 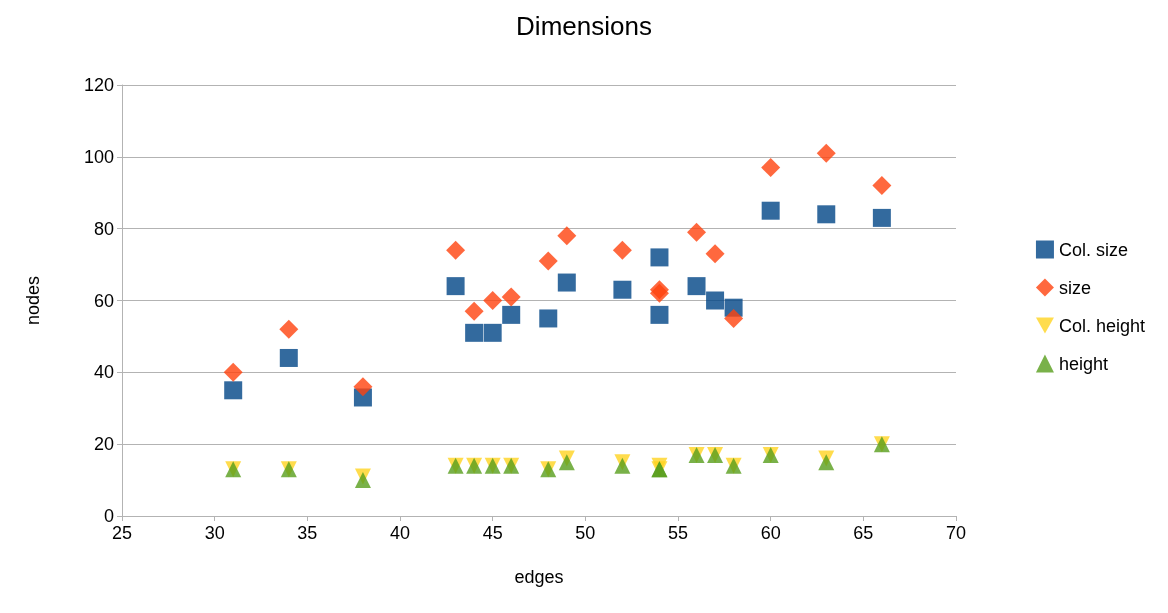 I want to click on x-tick-label: 35, so click(x=307, y=533).